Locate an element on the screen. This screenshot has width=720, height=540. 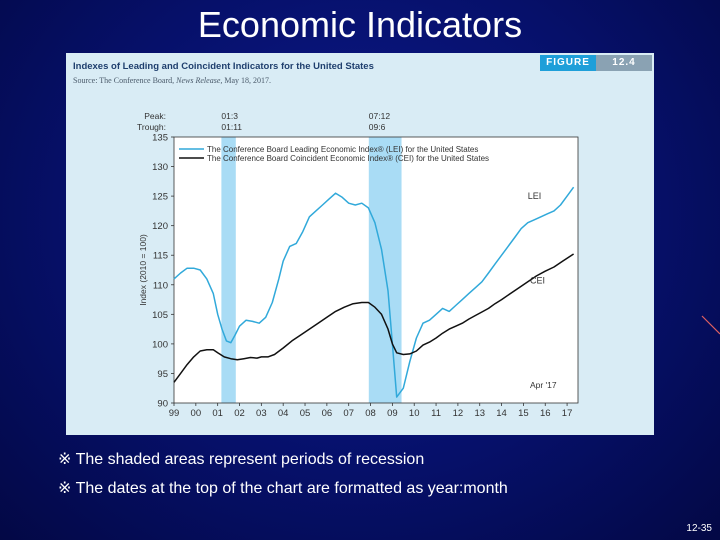
y-tick-label: 130 is located at coordinates (160, 167).